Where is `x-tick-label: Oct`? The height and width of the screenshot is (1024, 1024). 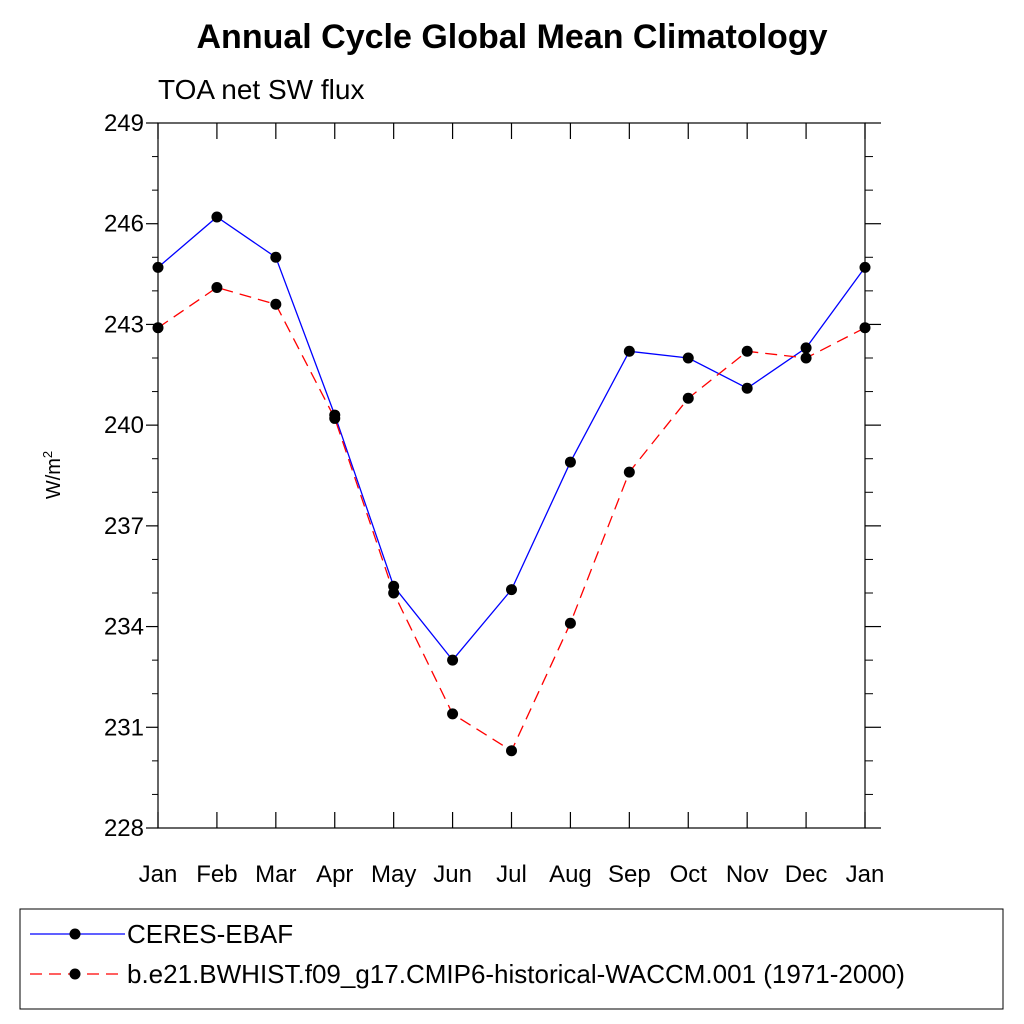 x-tick-label: Oct is located at coordinates (689, 874).